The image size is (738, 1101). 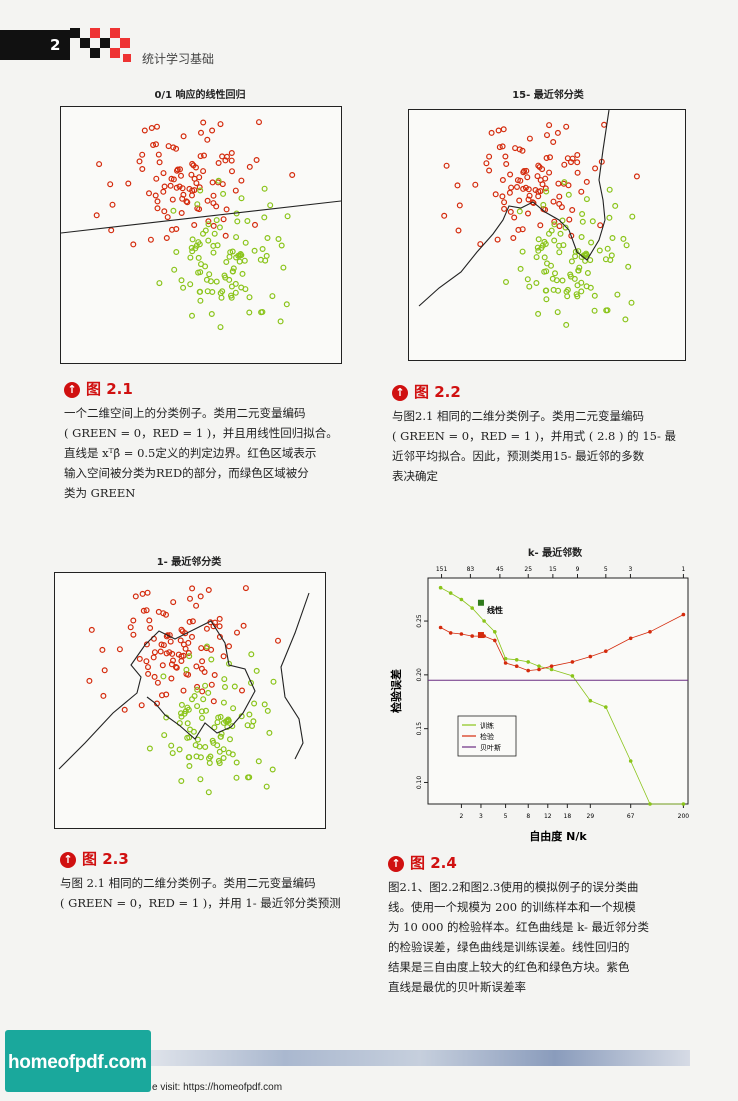 I want to click on x-tick-label: 29, so click(x=591, y=816).